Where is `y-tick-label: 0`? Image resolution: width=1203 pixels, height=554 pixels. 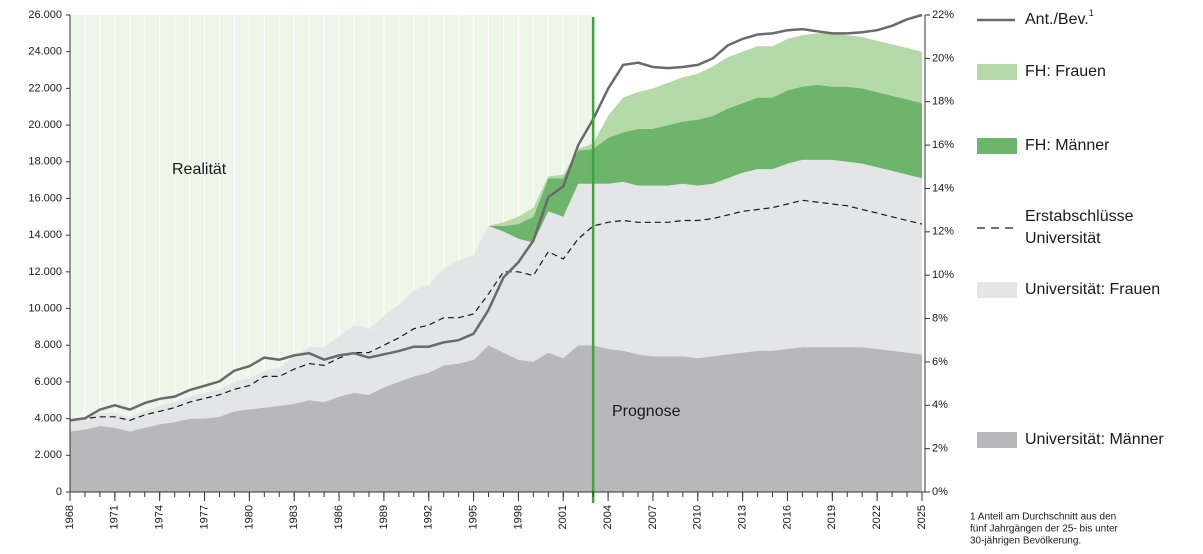
y-tick-label: 0 is located at coordinates (59, 492).